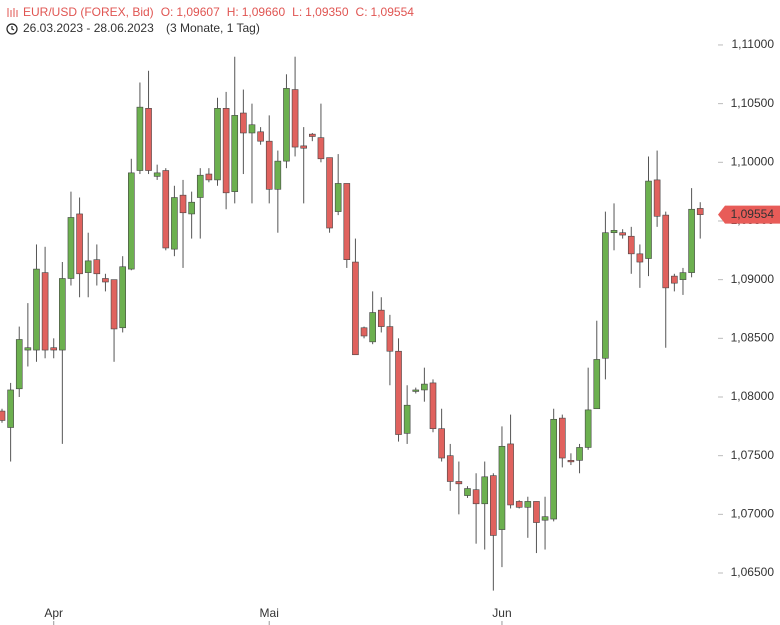 The width and height of the screenshot is (780, 625). Describe the element at coordinates (753, 161) in the screenshot. I see `y-tick-label: 1,10000` at that location.